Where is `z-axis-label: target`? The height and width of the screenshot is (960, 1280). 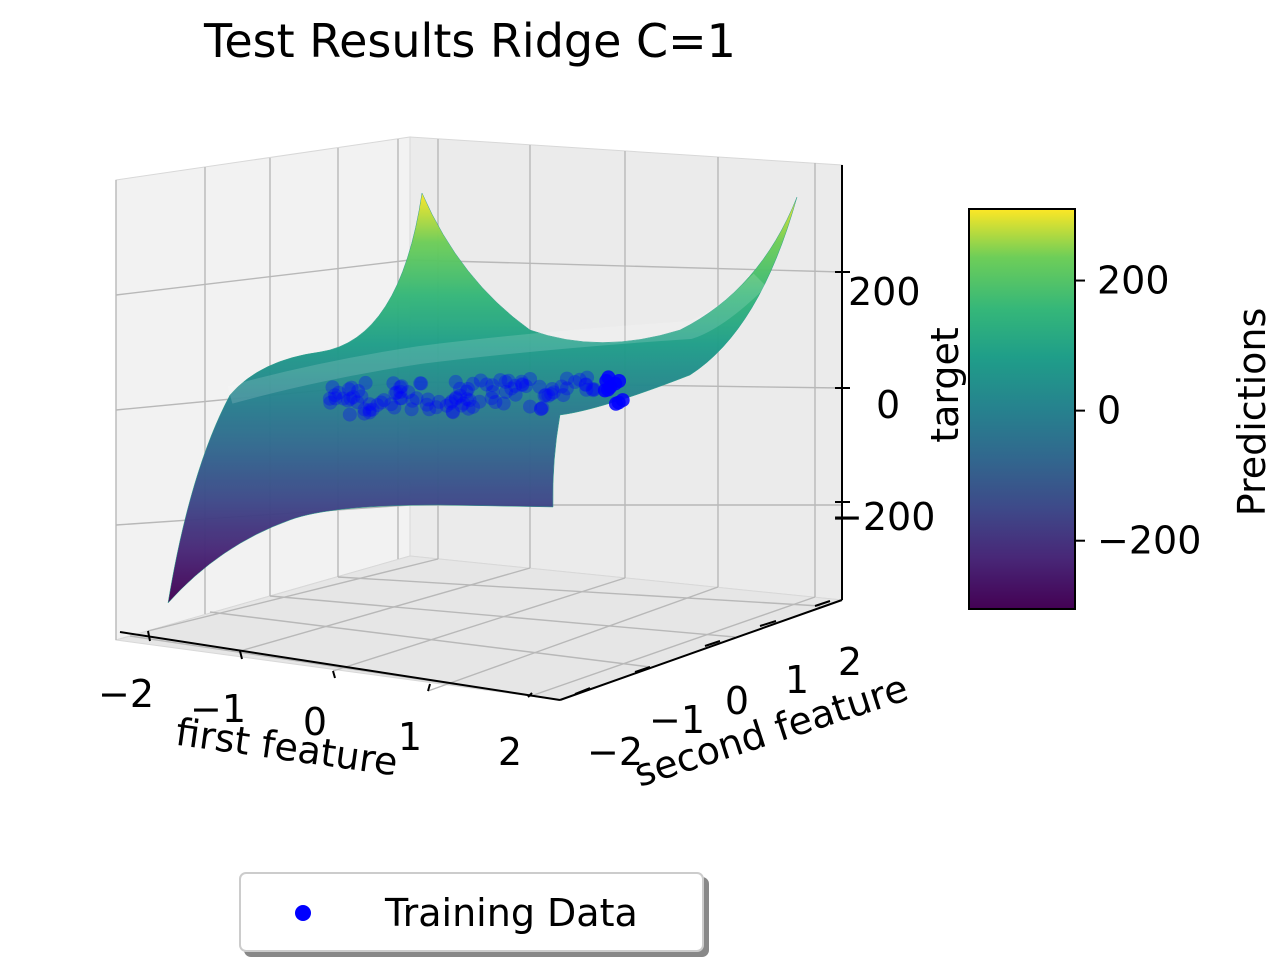
z-axis-label: target is located at coordinates (945, 385).